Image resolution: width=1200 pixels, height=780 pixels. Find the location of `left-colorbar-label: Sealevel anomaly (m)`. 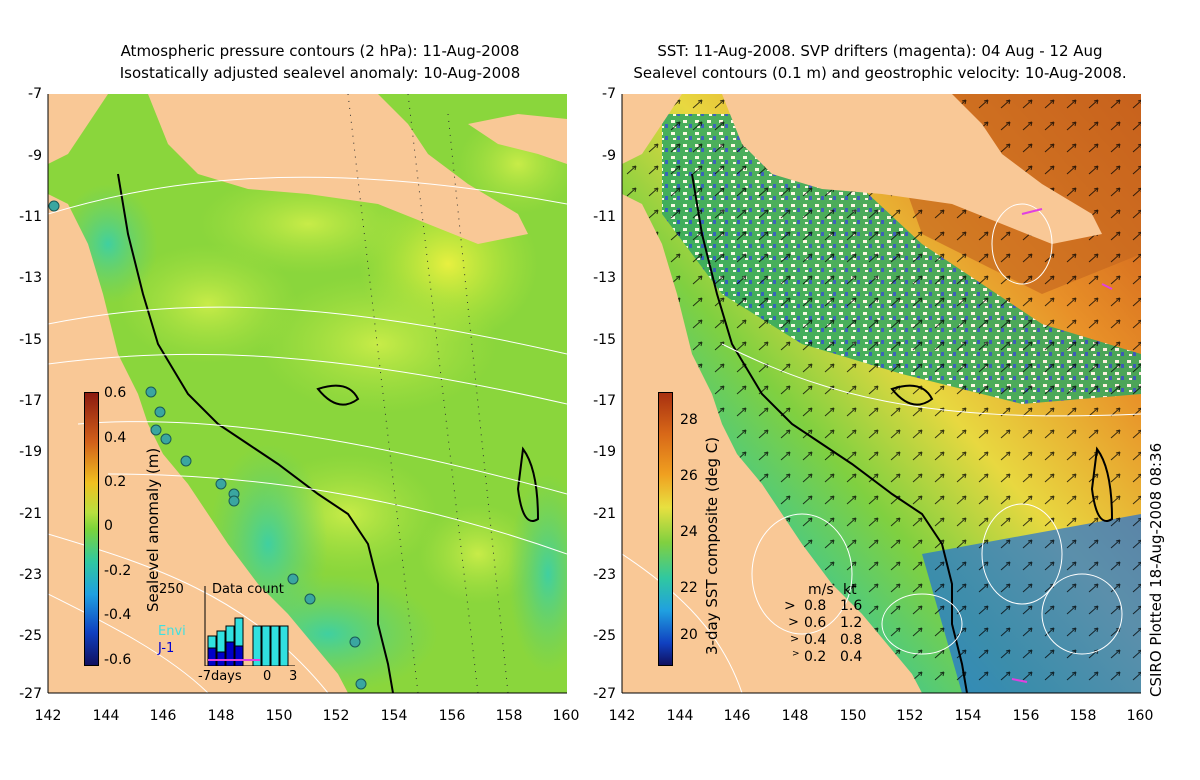

left-colorbar-label: Sealevel anomaly (m) is located at coordinates (153, 529).